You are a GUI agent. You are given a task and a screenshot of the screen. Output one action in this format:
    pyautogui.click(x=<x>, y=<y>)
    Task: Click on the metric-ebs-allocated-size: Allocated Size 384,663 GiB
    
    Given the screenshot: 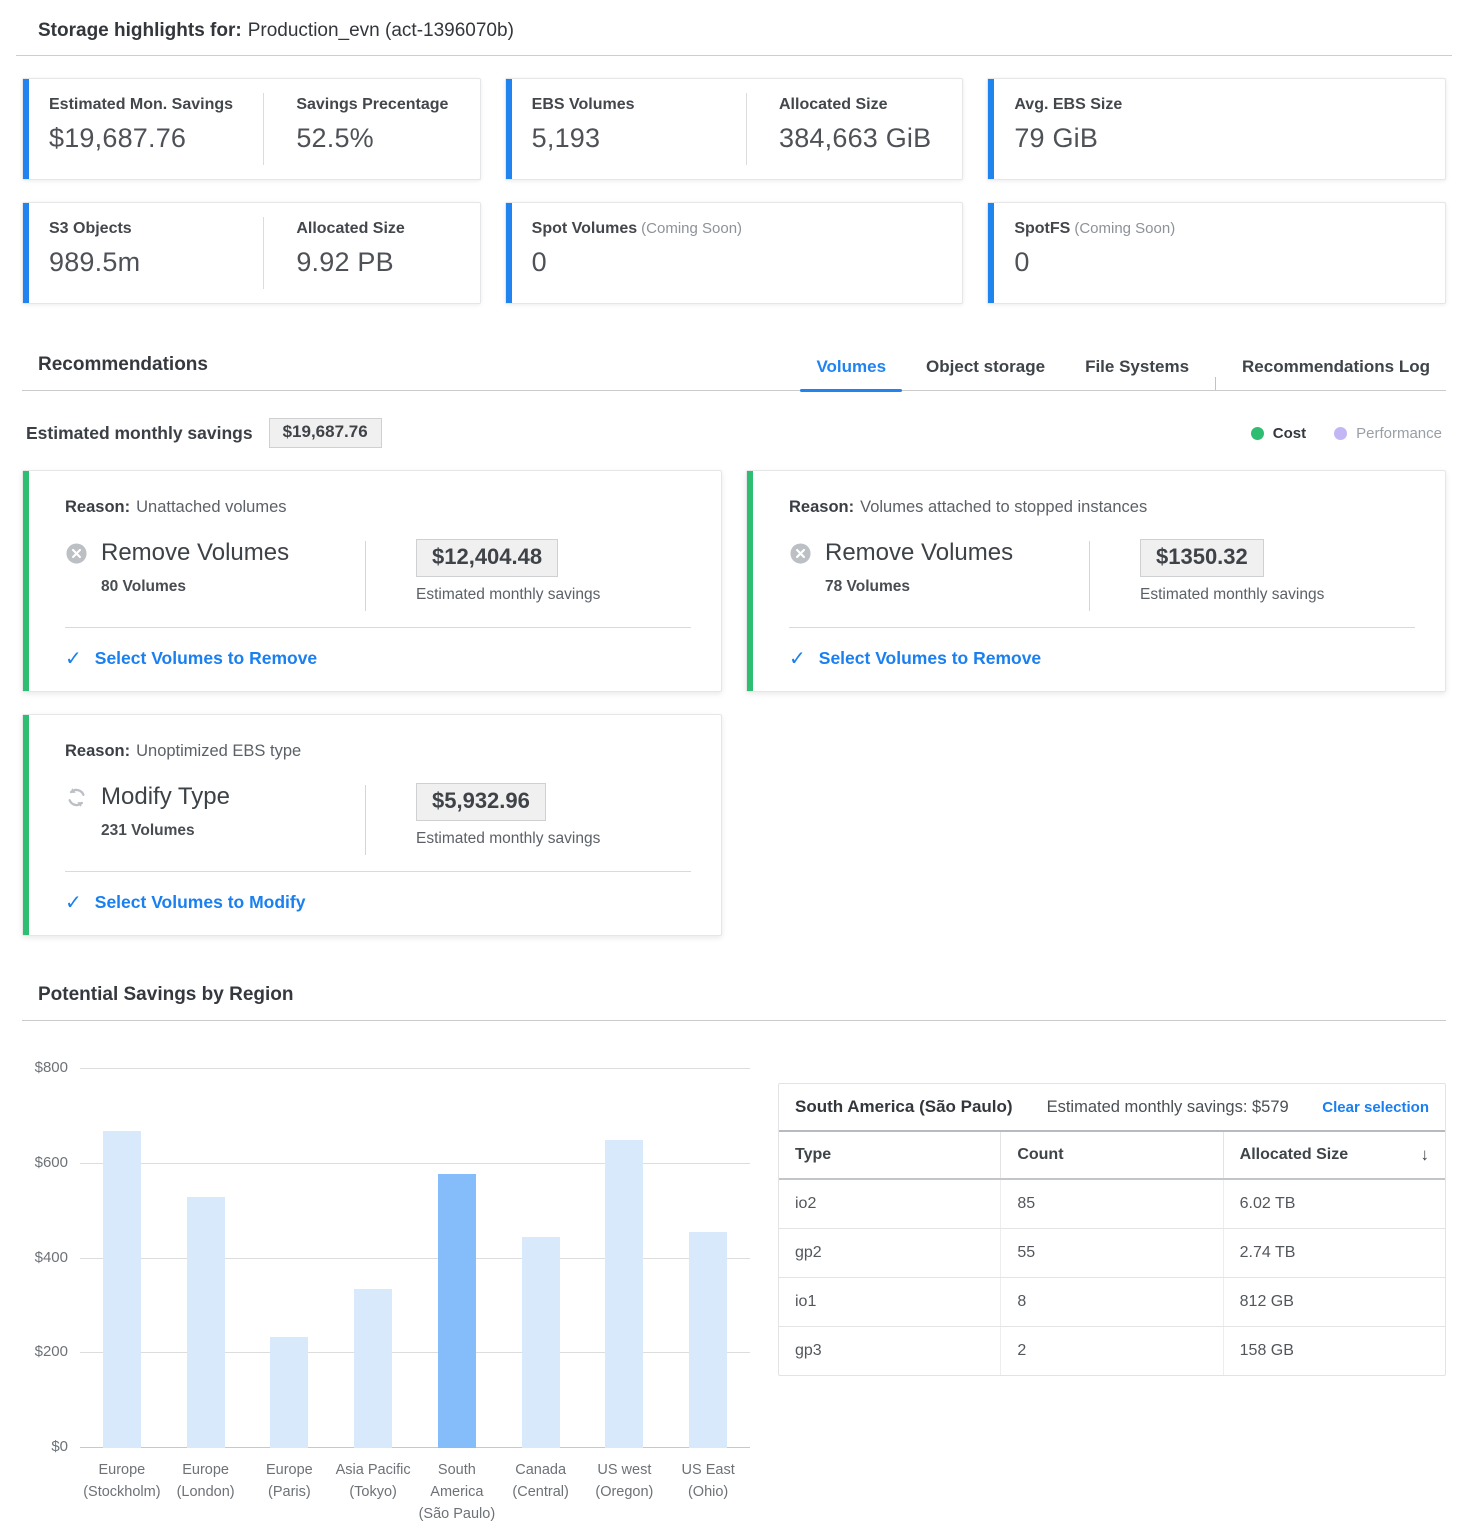 What is the action you would take?
    pyautogui.click(x=854, y=129)
    